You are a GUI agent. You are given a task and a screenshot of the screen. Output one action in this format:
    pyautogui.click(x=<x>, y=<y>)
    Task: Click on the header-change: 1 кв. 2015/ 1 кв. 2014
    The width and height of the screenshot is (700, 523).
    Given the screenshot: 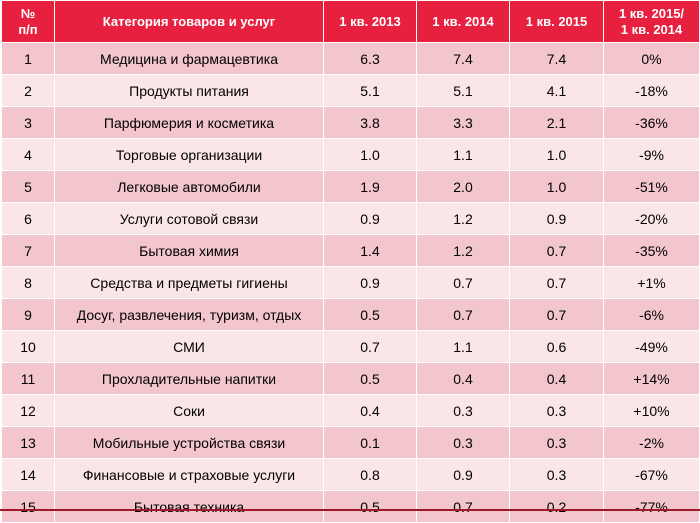 What is the action you would take?
    pyautogui.click(x=651, y=21)
    